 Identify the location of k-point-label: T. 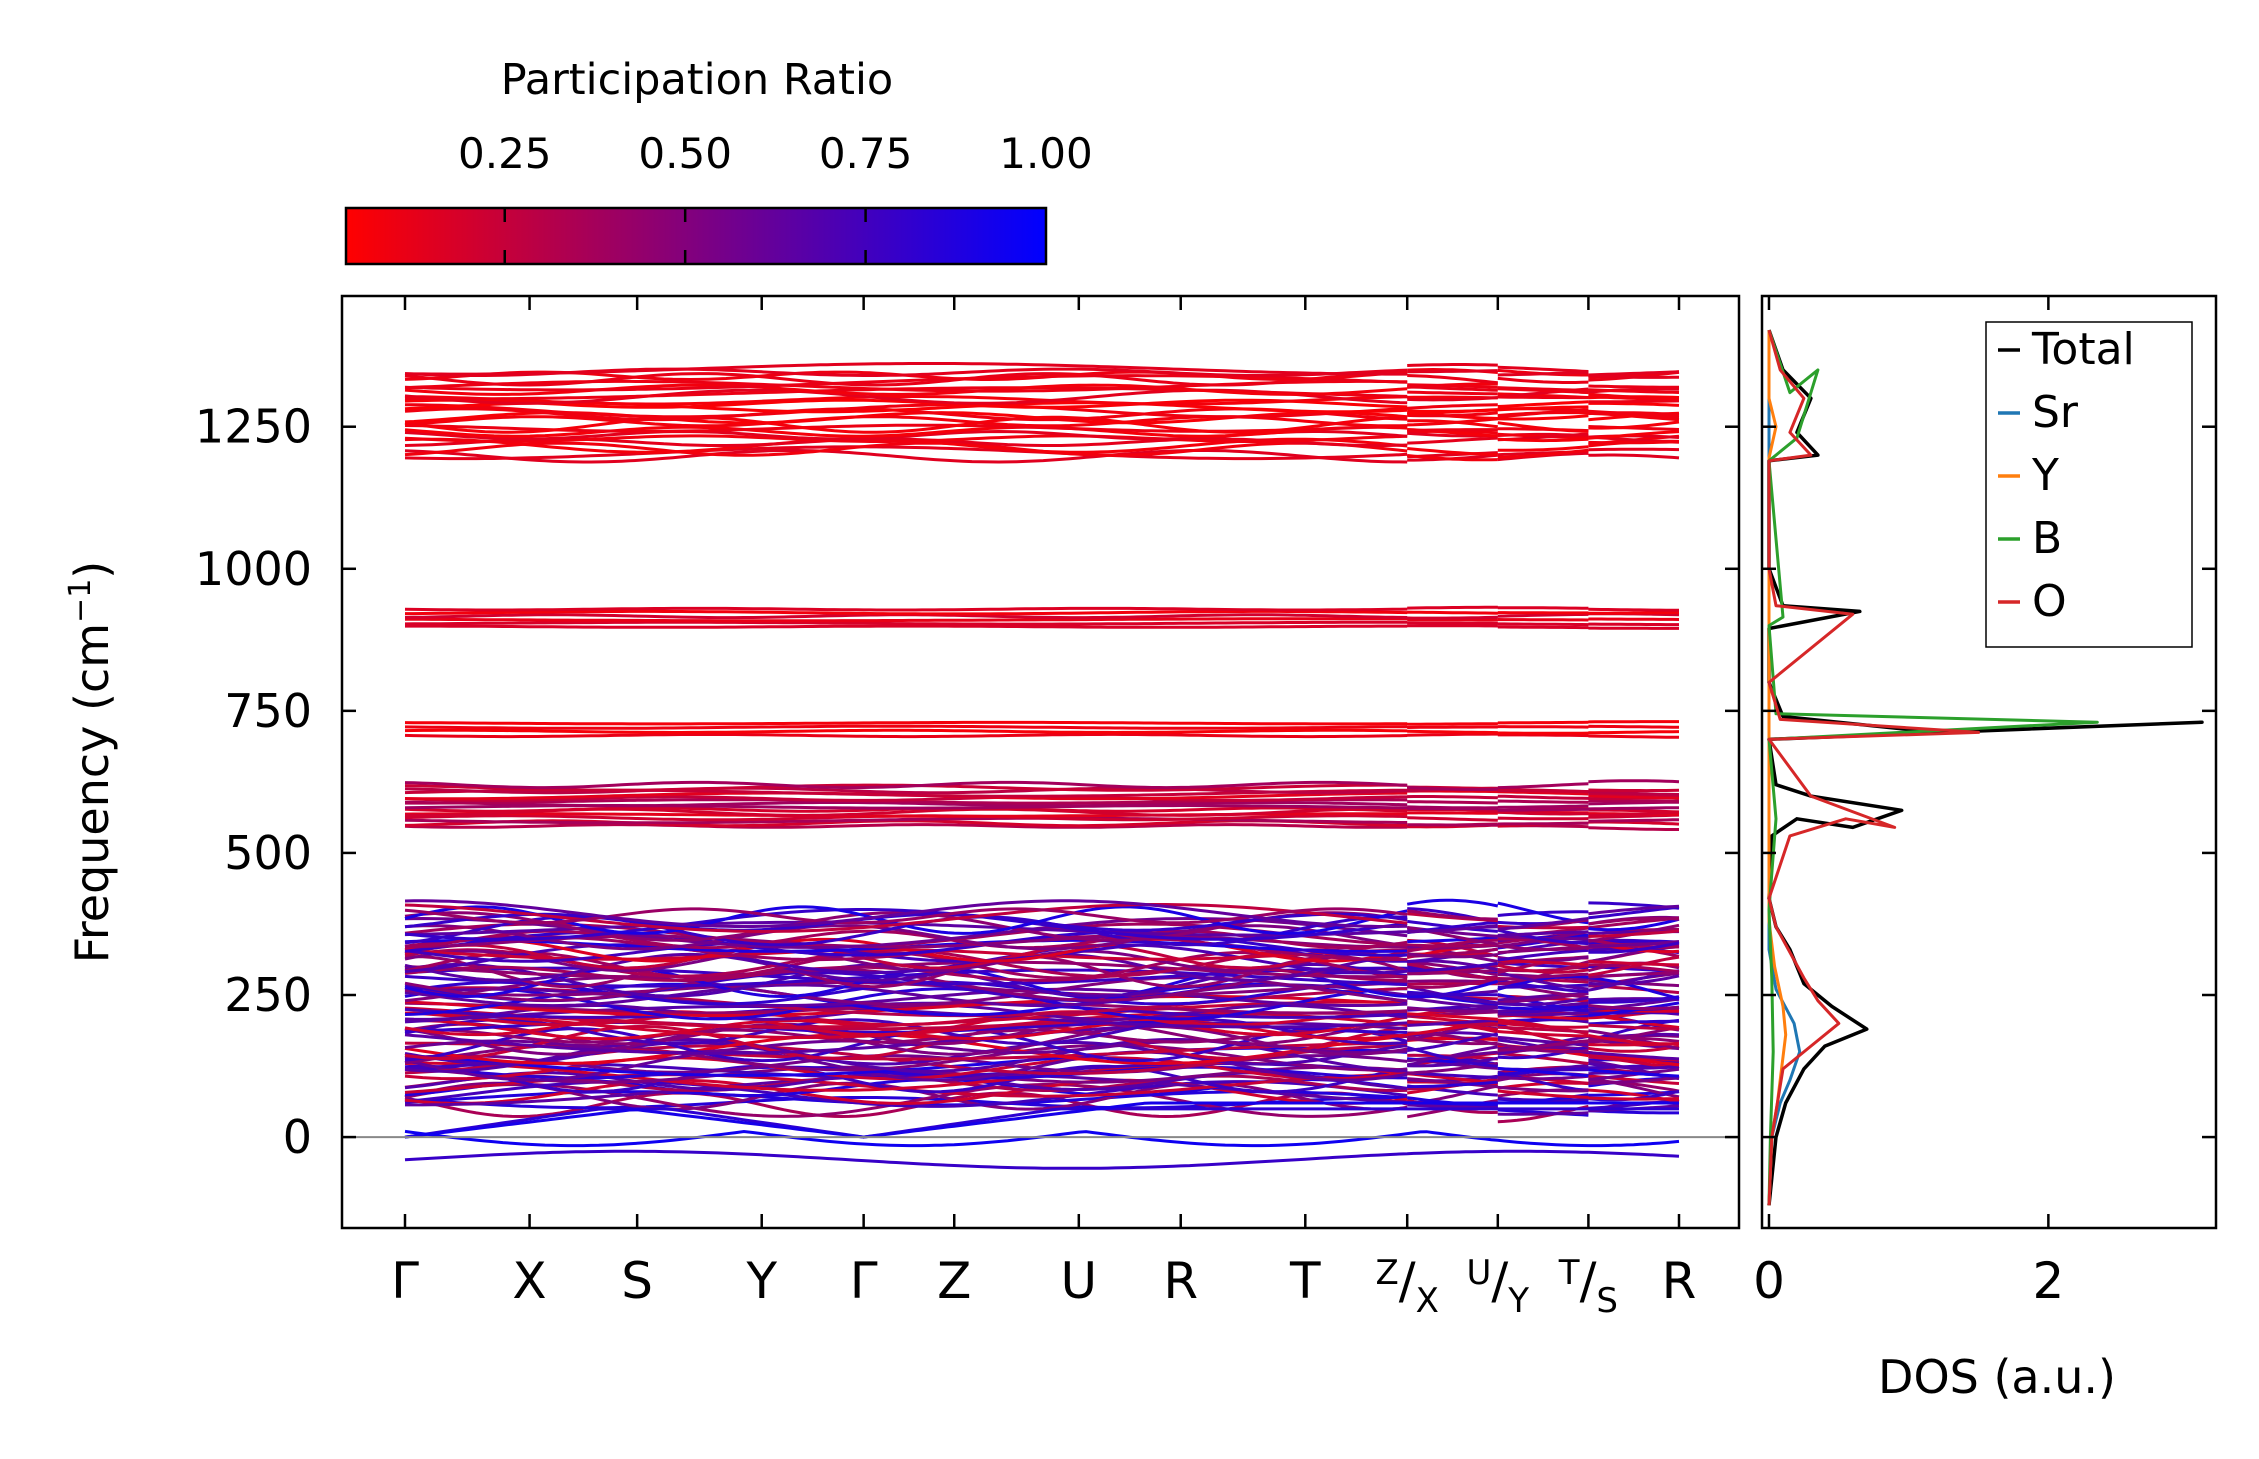
(1305, 1281).